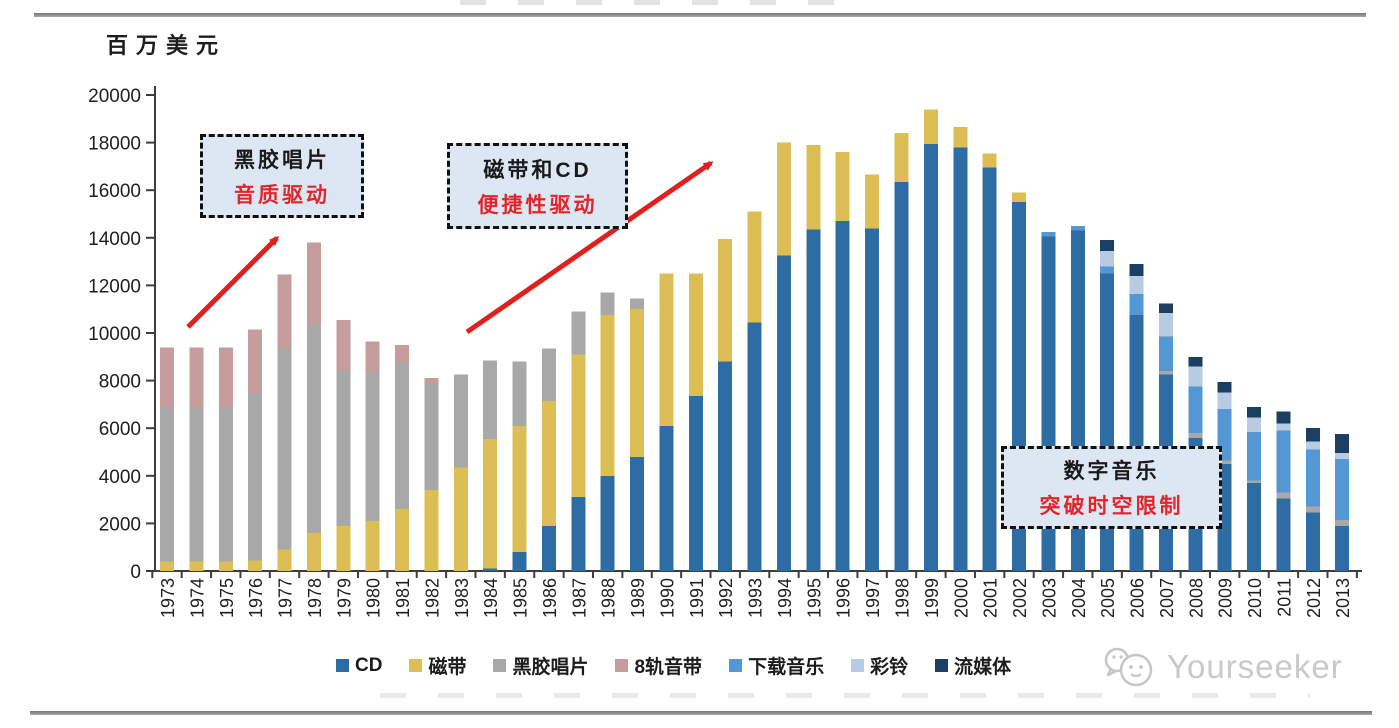 This screenshot has height=728, width=1399. I want to click on bar-2012-streaming, so click(1312, 435).